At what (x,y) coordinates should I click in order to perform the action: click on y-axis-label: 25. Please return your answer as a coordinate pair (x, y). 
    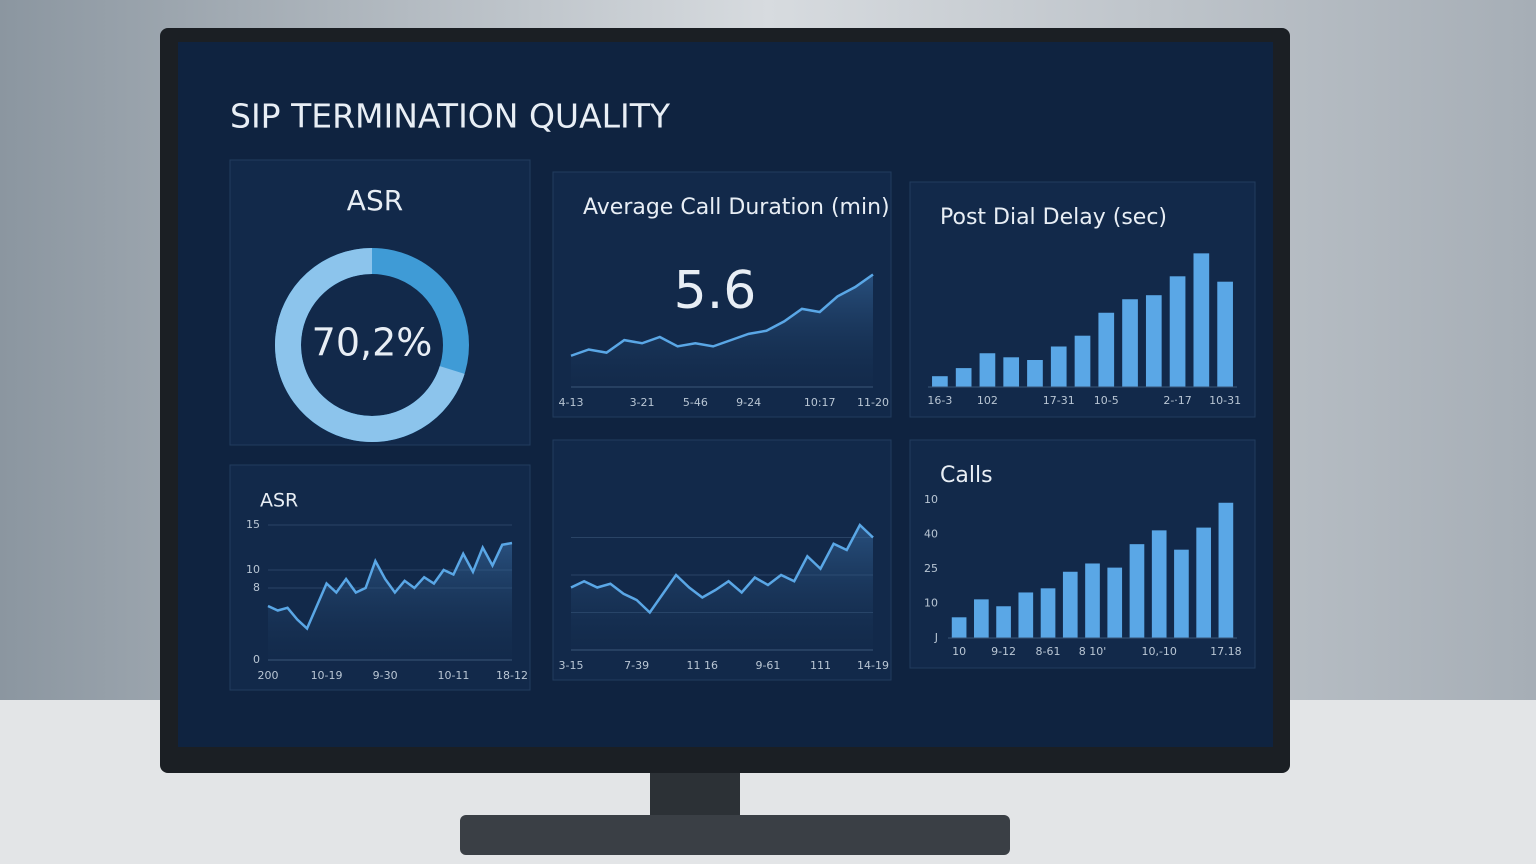
    Looking at the image, I should click on (931, 568).